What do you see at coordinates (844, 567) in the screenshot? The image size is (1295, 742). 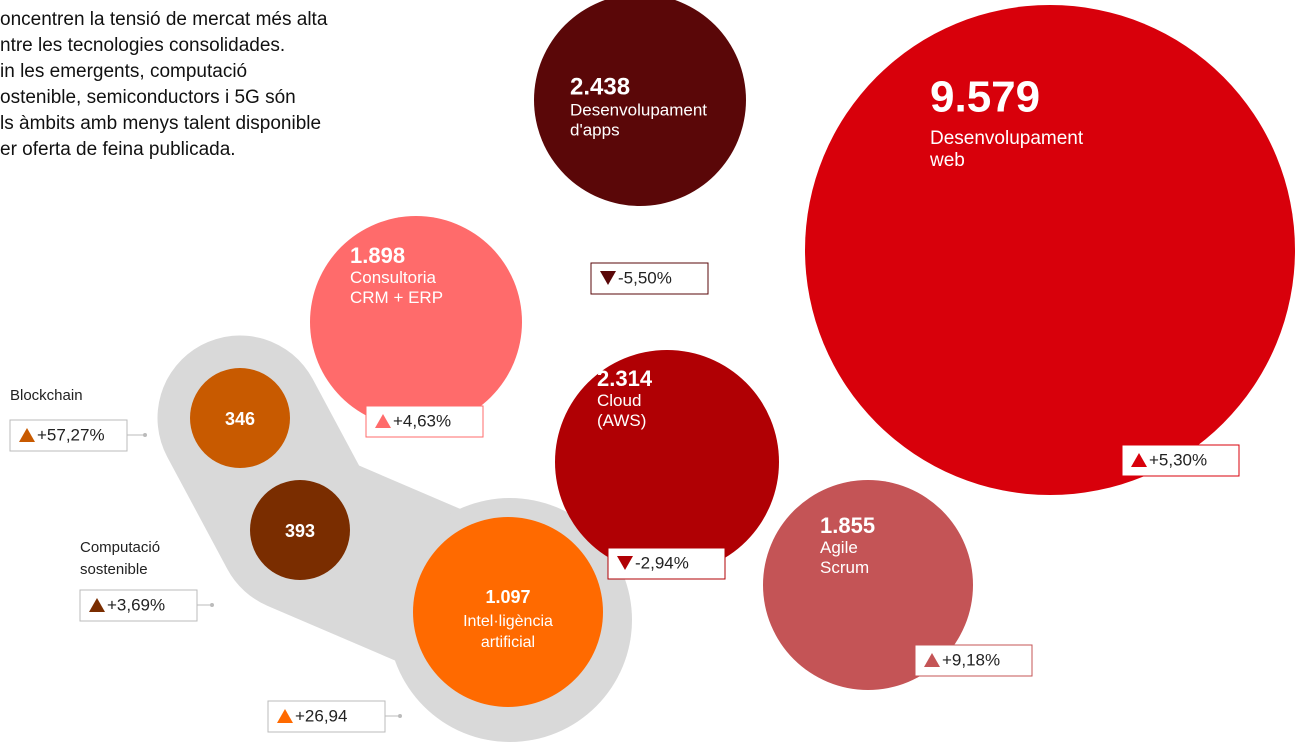 I see `bubble-label: Scrum` at bounding box center [844, 567].